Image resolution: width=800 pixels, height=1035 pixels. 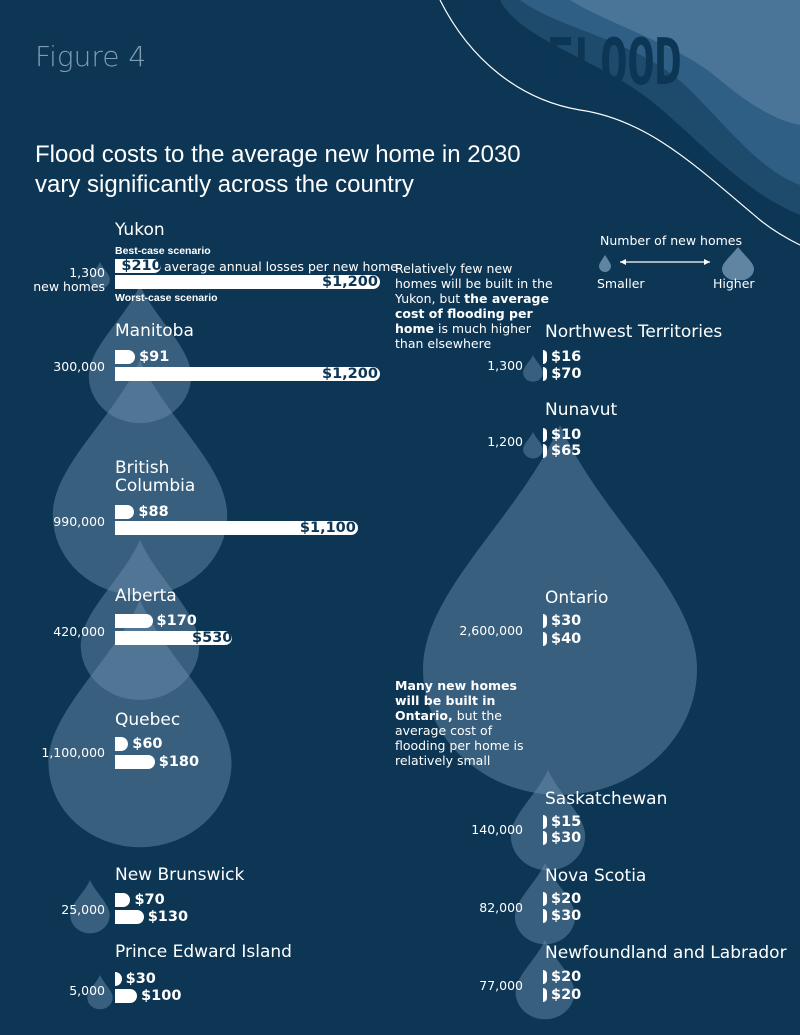 I want to click on homes-count-quebec: 1,100,000, so click(x=73, y=752).